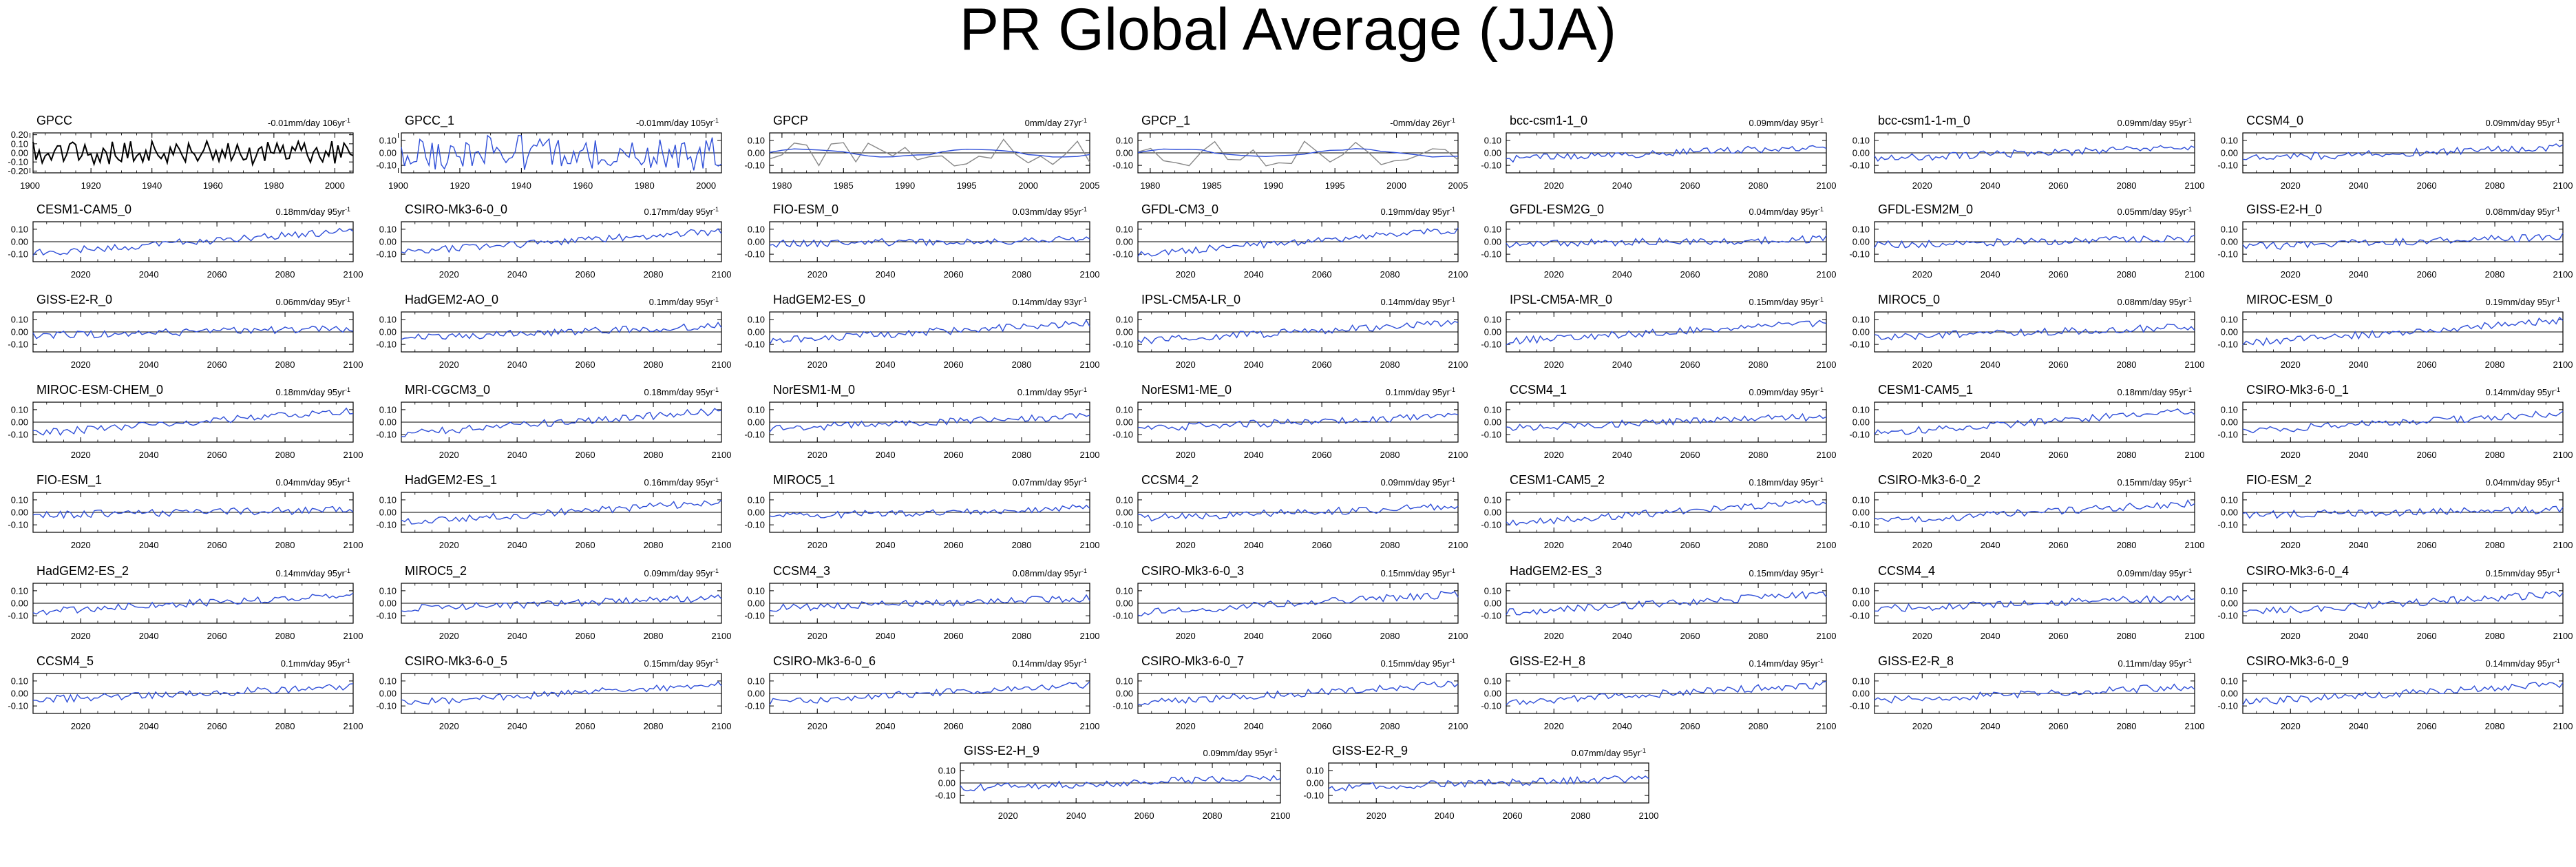  What do you see at coordinates (905, 185) in the screenshot?
I see `x-tick-label: 1990` at bounding box center [905, 185].